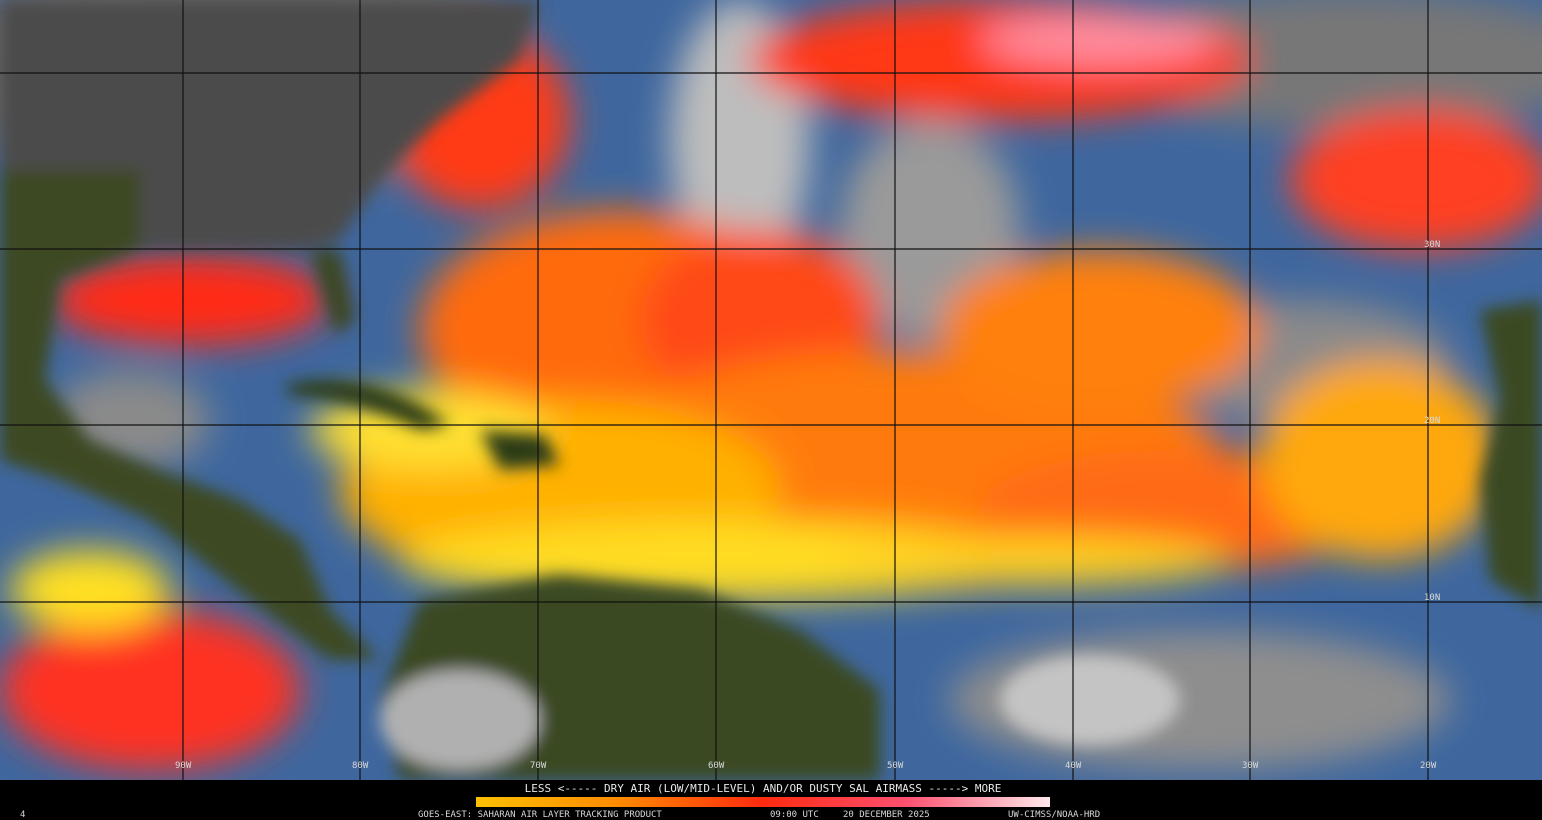 The width and height of the screenshot is (1542, 820). What do you see at coordinates (22, 815) in the screenshot?
I see `corner-label: 4` at bounding box center [22, 815].